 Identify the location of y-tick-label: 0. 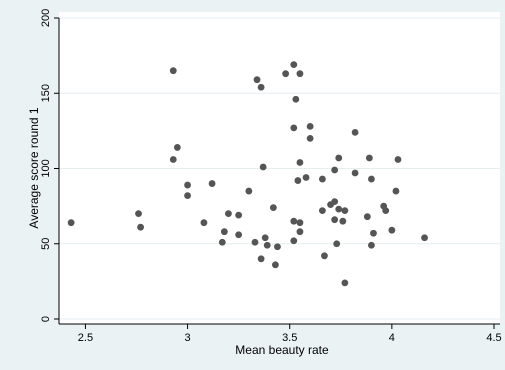
(46, 319).